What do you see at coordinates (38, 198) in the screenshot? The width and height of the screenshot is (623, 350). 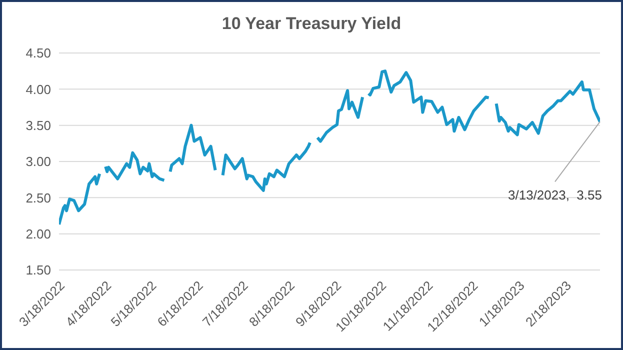 I see `y-tick-label: 2.50` at bounding box center [38, 198].